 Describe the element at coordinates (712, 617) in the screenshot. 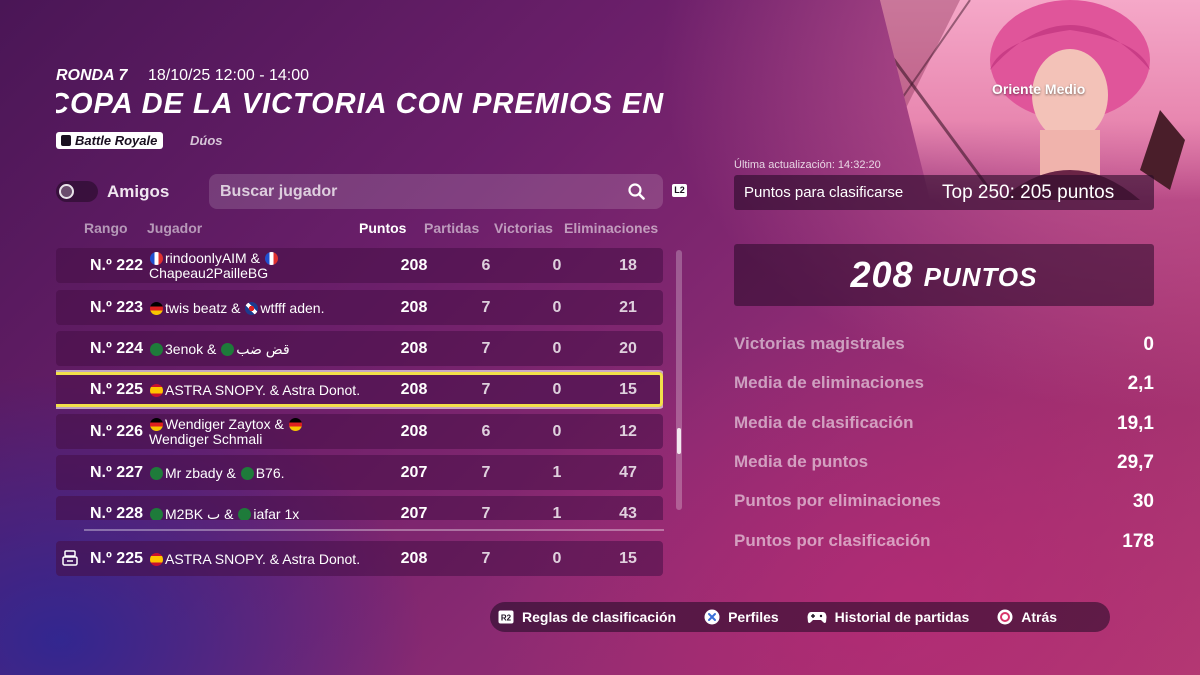

I see `cross-button-icon` at that location.